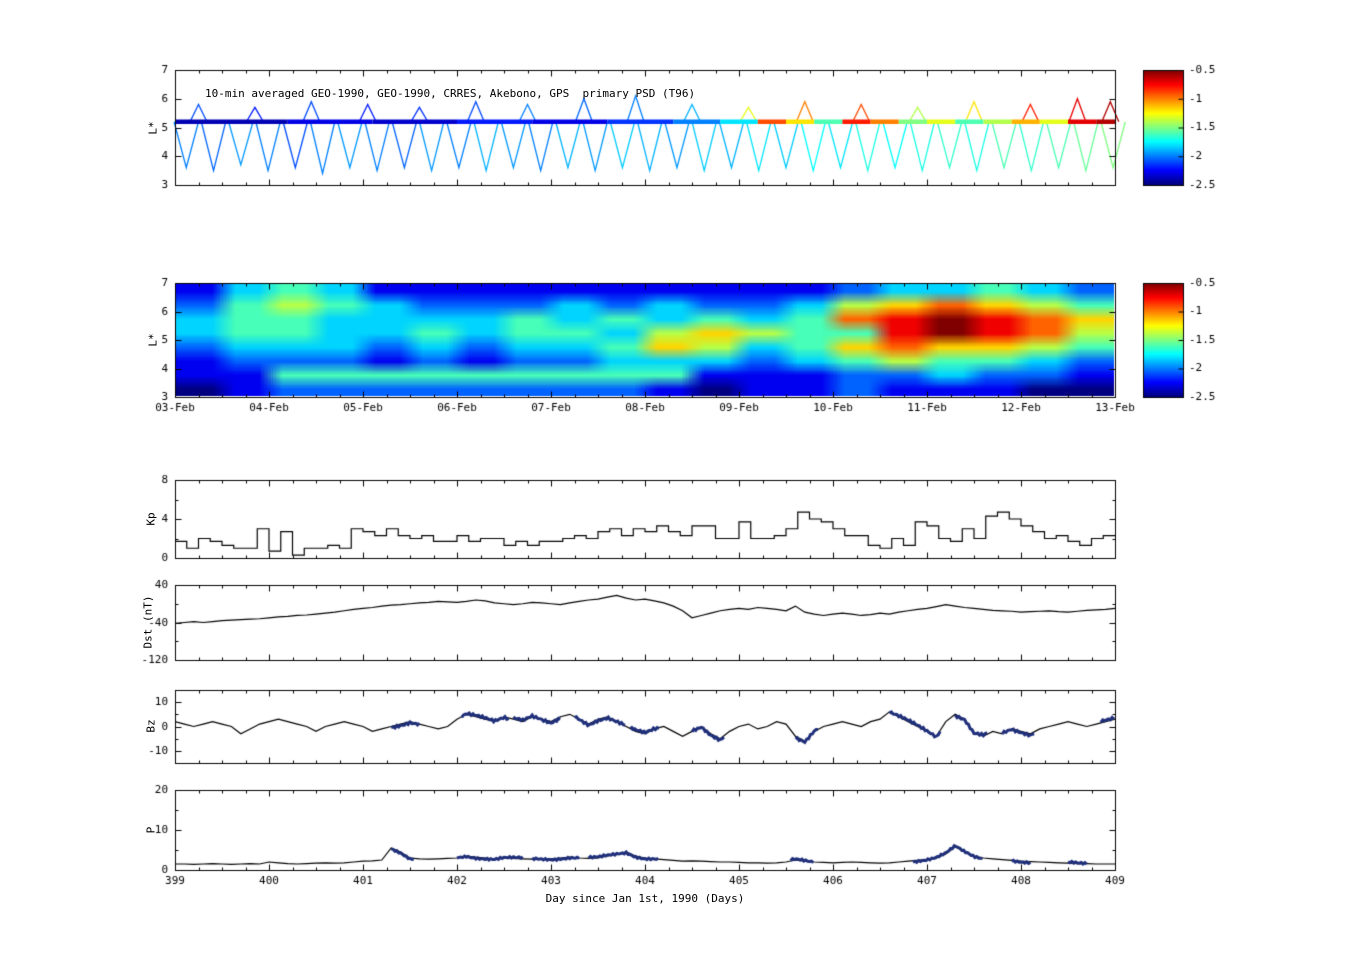 The image size is (1351, 974). What do you see at coordinates (153, 340) in the screenshot?
I see `panel2-ylabel: L*` at bounding box center [153, 340].